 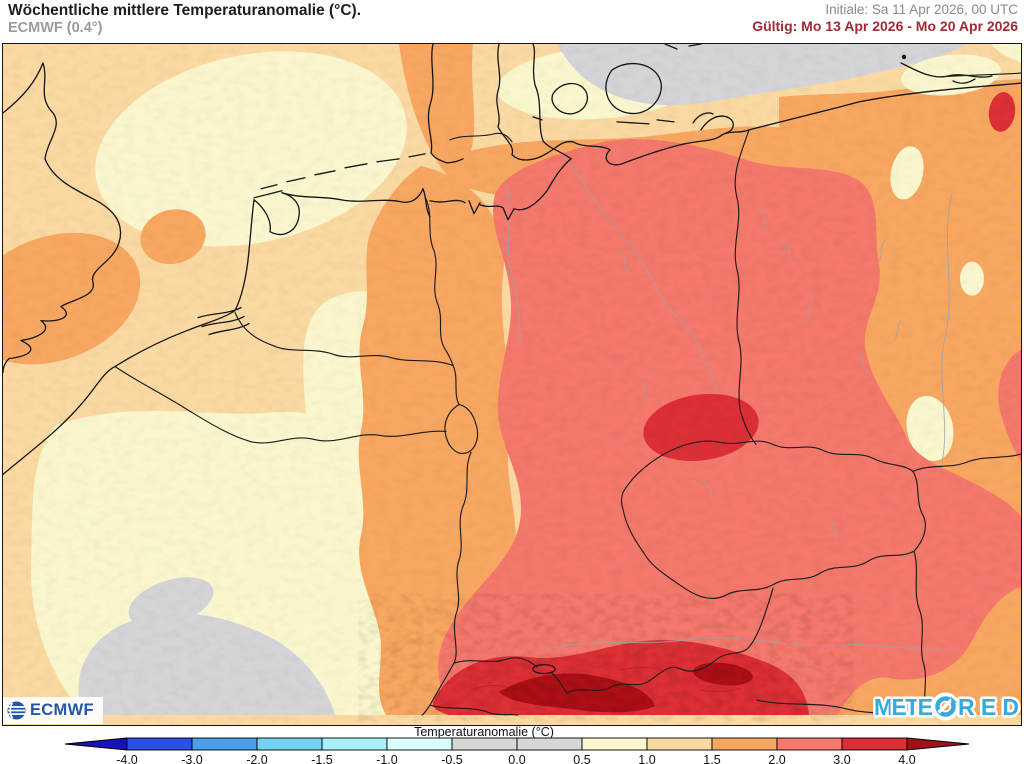 What do you see at coordinates (445, 104) in the screenshot?
I see `coastline-jutland-west` at bounding box center [445, 104].